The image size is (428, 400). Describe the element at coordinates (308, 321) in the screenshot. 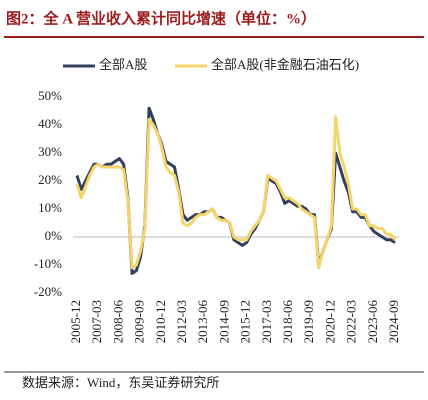

I see `x-tick-label: 2019-09` at that location.